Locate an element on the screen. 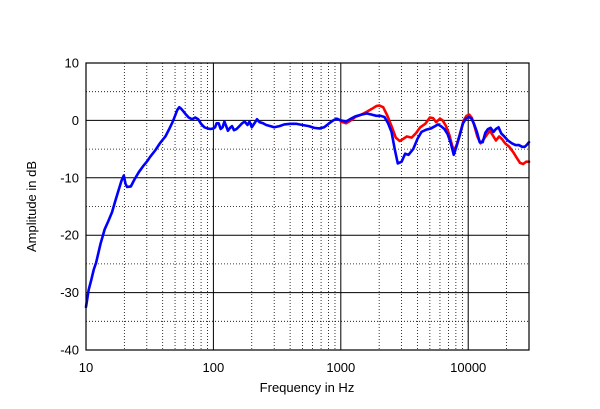  y-tick-label: -20 is located at coordinates (69, 235).